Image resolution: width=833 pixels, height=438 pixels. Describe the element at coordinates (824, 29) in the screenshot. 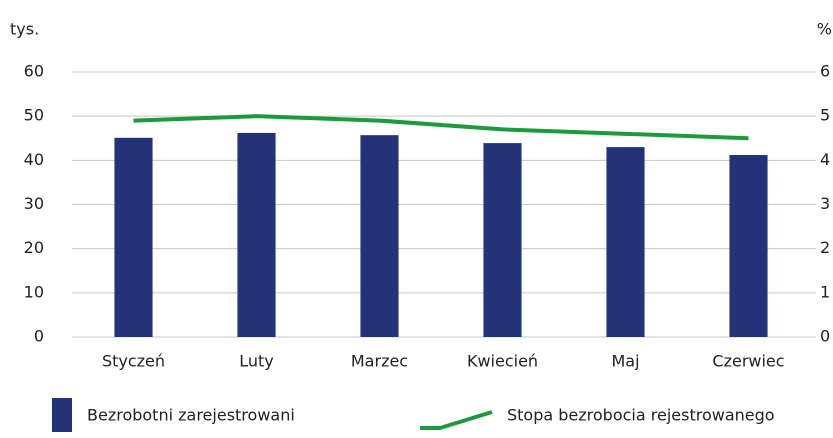

I see `y2-unit-label: %` at that location.